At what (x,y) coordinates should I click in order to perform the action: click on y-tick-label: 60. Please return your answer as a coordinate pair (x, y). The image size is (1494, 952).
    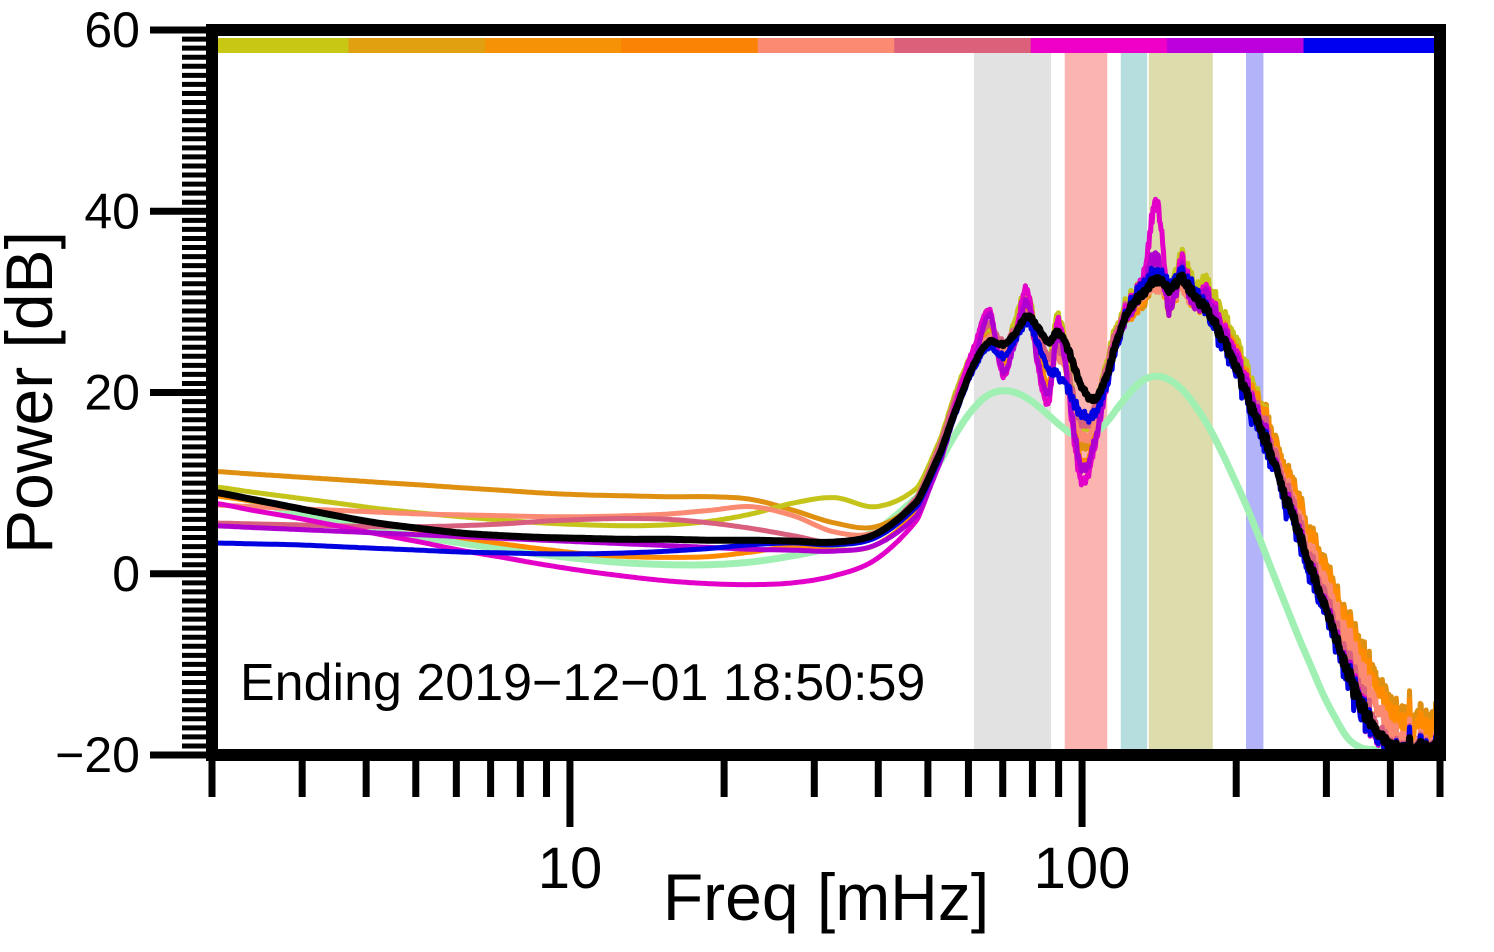
    Looking at the image, I should click on (112, 30).